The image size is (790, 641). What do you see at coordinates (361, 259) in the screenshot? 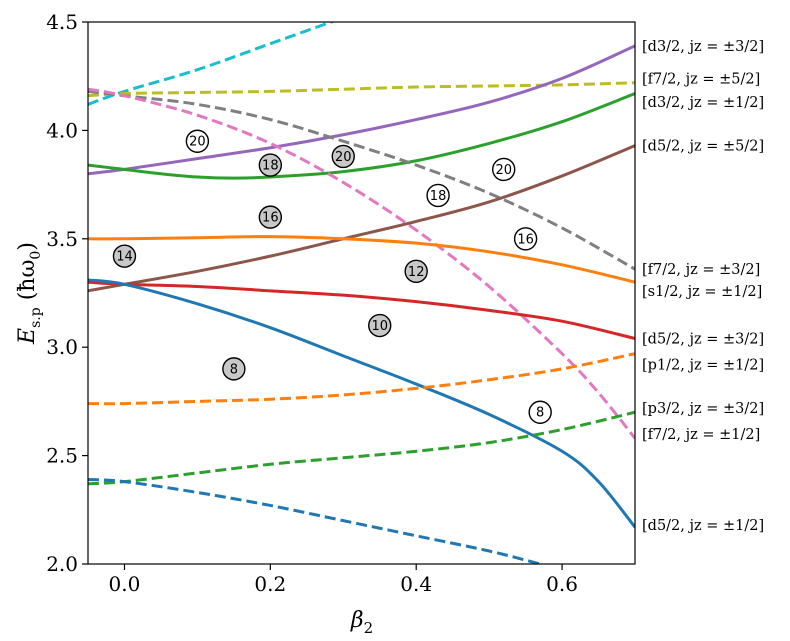
I see `series-orange` at bounding box center [361, 259].